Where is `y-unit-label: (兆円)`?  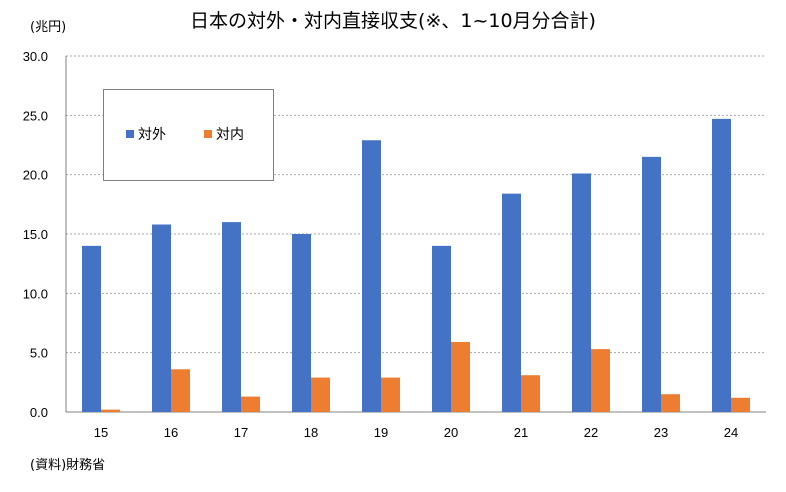
y-unit-label: (兆円) is located at coordinates (48, 27).